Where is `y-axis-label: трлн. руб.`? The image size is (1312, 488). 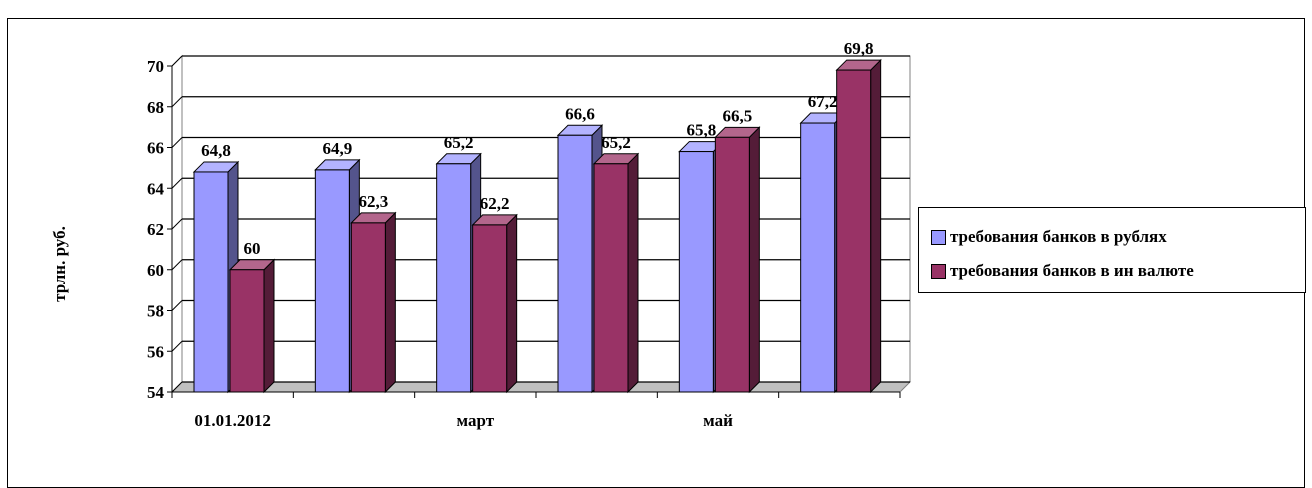 y-axis-label: трлн. руб. is located at coordinates (59, 264).